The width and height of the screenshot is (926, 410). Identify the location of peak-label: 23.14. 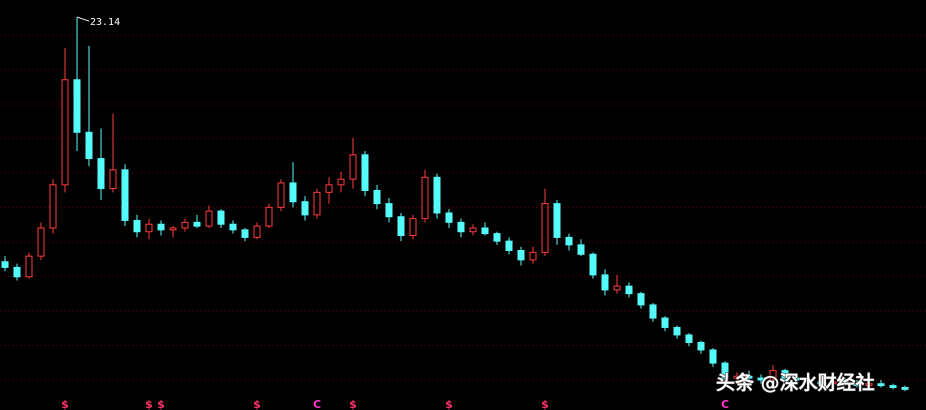
(105, 22).